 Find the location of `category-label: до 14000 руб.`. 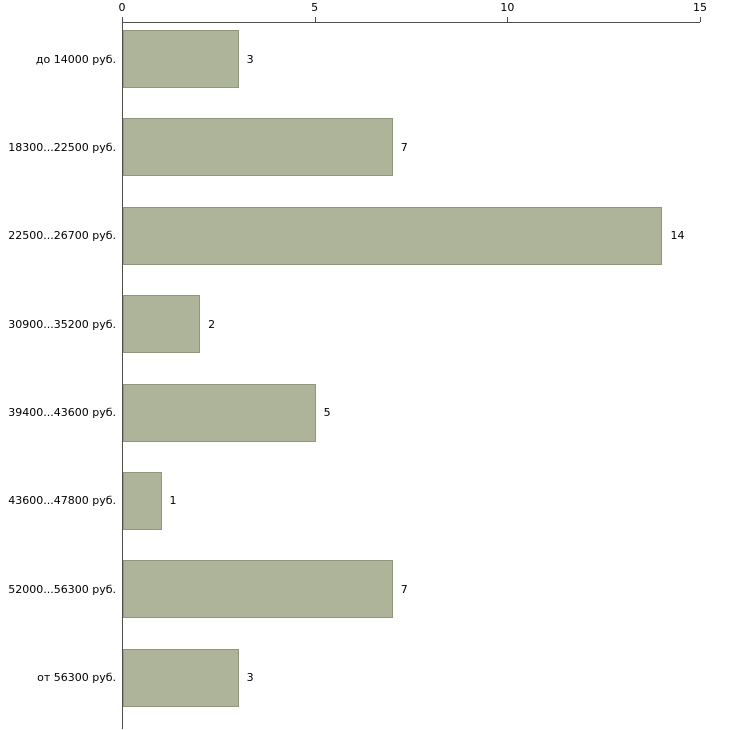

category-label: до 14000 руб. is located at coordinates (75, 59).